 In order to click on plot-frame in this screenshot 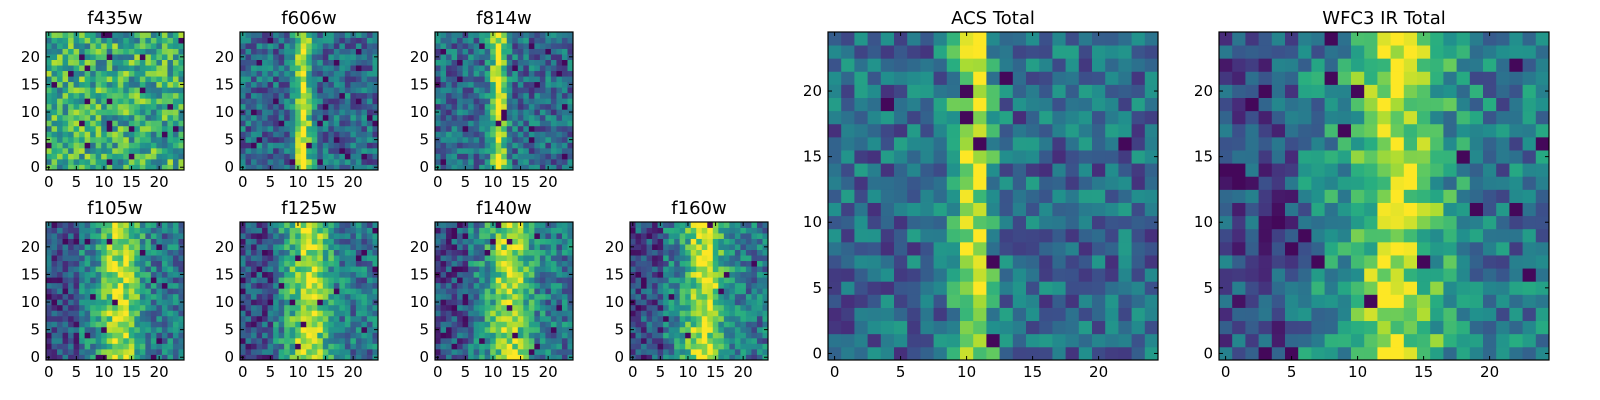, I will do `click(309, 101)`.